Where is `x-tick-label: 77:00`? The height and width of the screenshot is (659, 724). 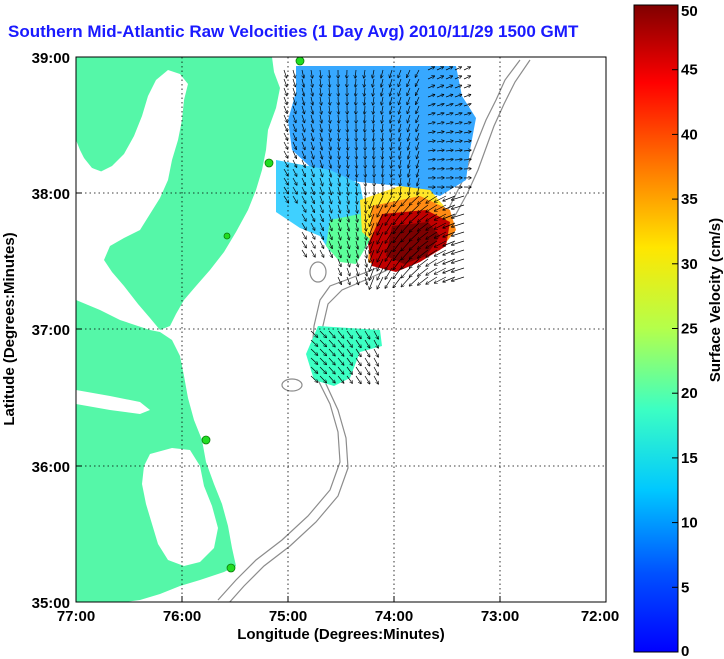 x-tick-label: 77:00 is located at coordinates (76, 616).